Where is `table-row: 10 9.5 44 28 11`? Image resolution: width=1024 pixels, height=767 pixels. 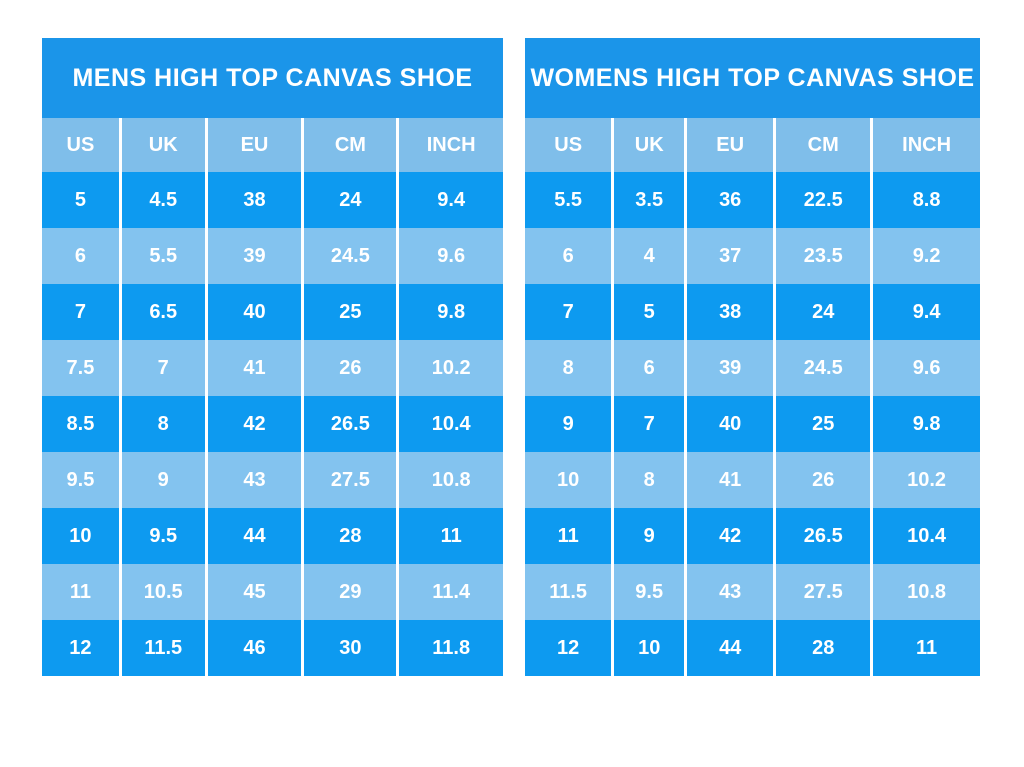
table-row: 10 9.5 44 28 11 is located at coordinates (272, 536).